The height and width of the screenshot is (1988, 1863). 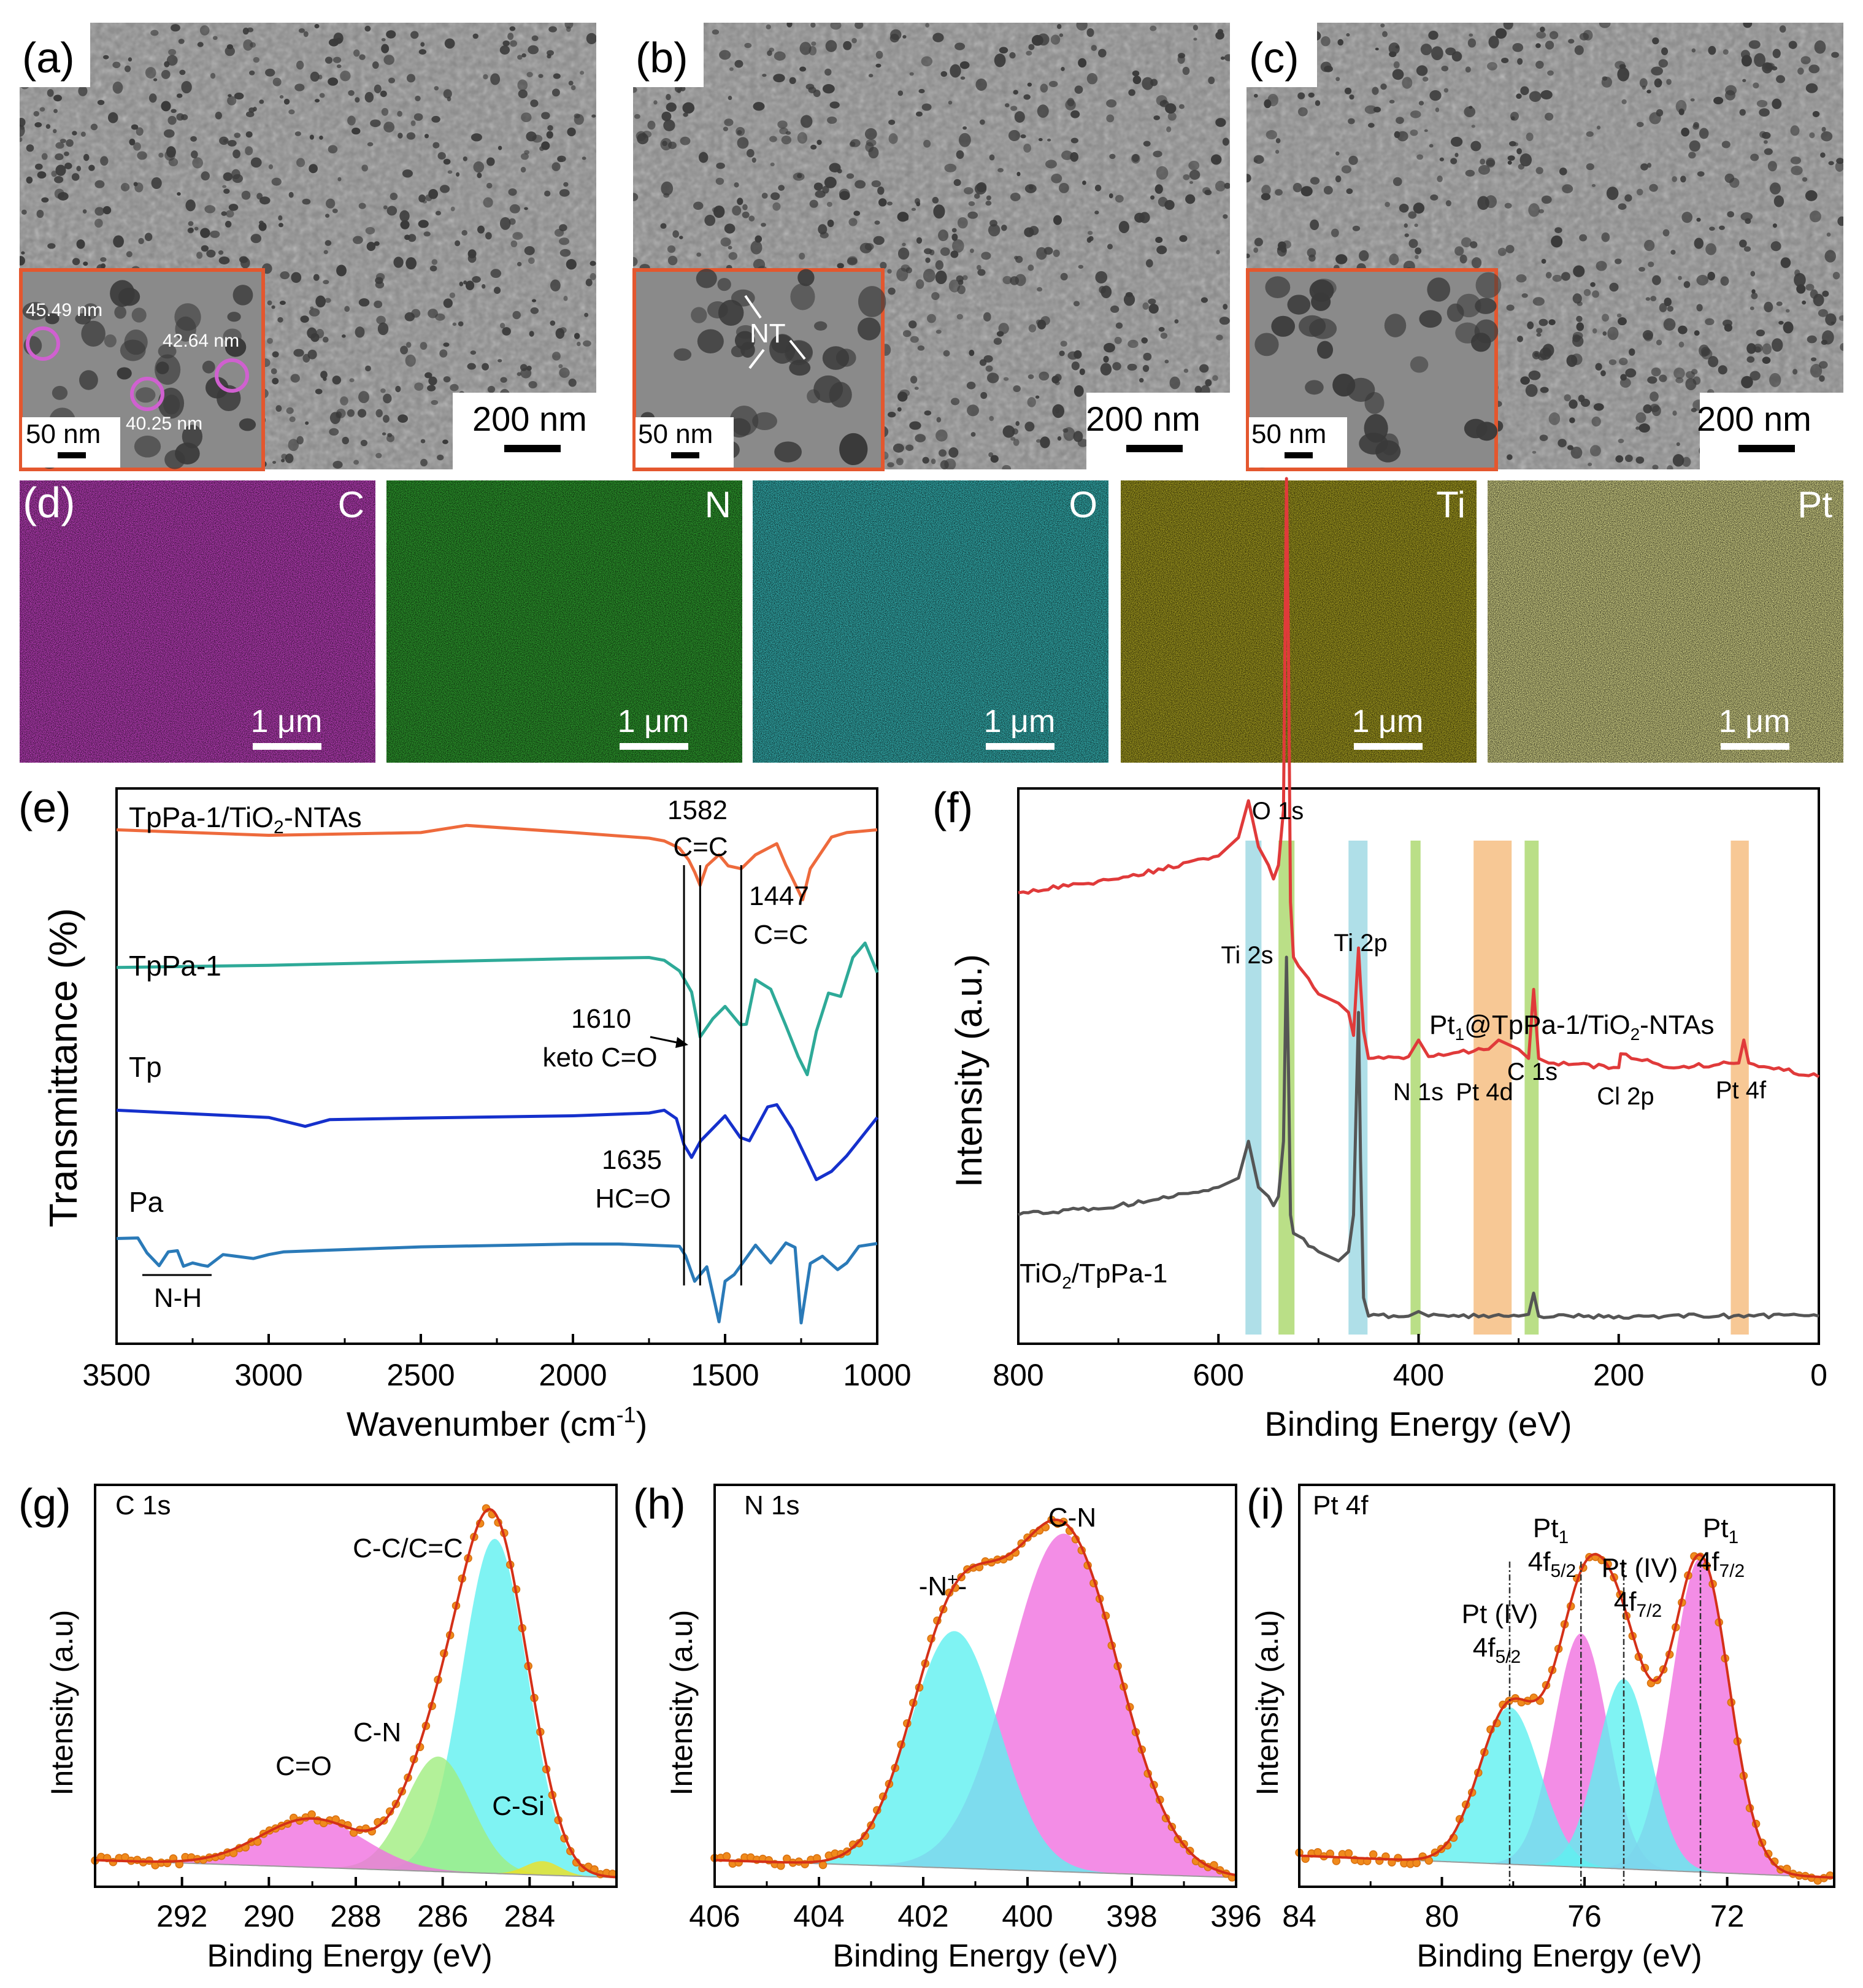 What do you see at coordinates (1299, 1916) in the screenshot?
I see `xtick-label: 84` at bounding box center [1299, 1916].